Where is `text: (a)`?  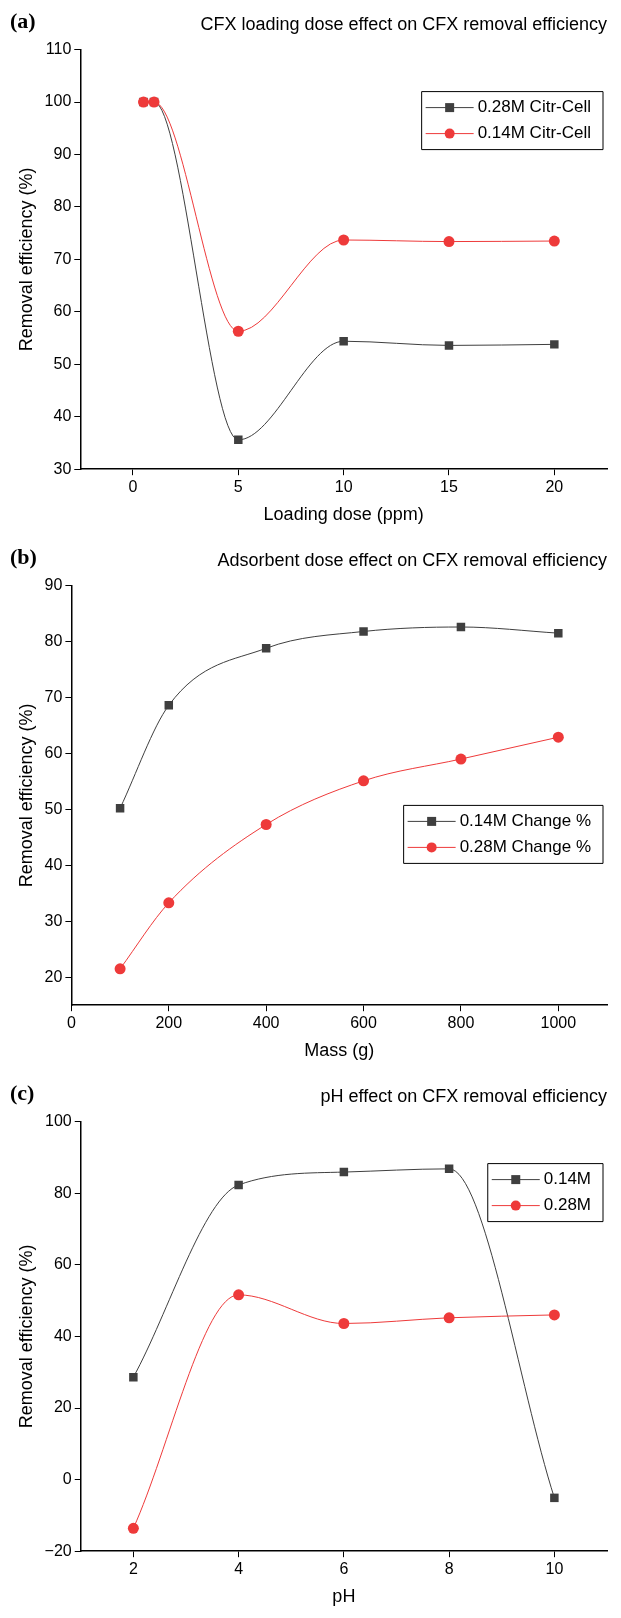 text: (a) is located at coordinates (23, 21).